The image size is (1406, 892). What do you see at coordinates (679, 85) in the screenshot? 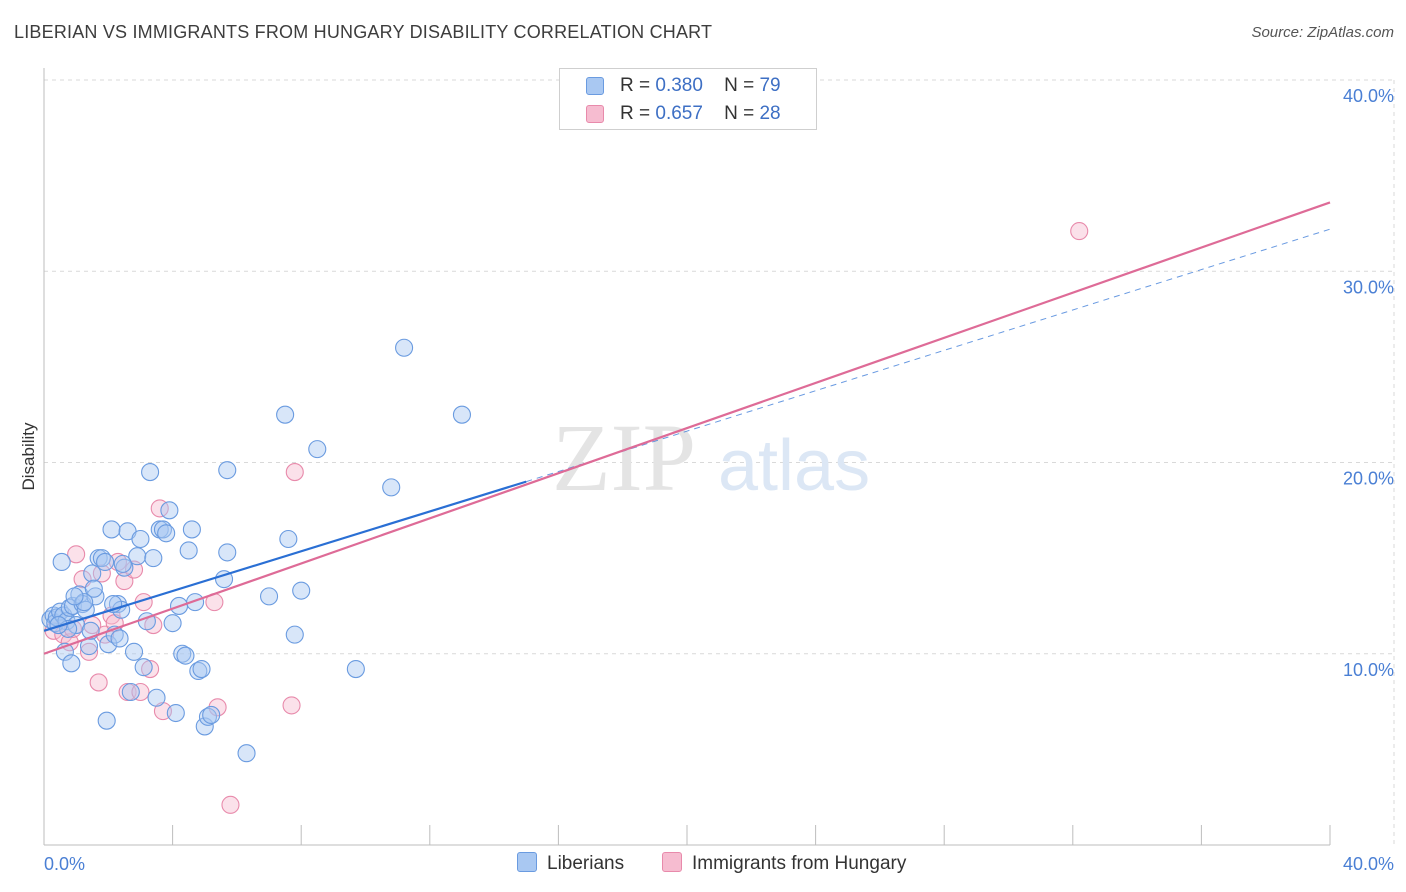
I see `legend-r-value: 0.380` at bounding box center [679, 85].